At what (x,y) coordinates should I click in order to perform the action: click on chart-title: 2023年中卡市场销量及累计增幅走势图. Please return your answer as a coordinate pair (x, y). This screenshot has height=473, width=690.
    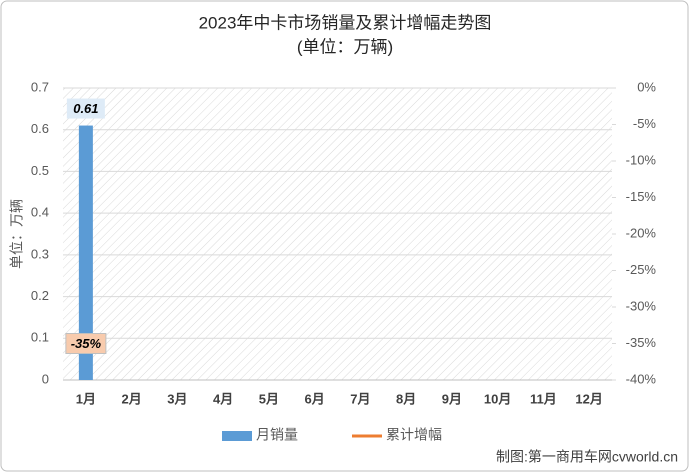
    Looking at the image, I should click on (345, 22).